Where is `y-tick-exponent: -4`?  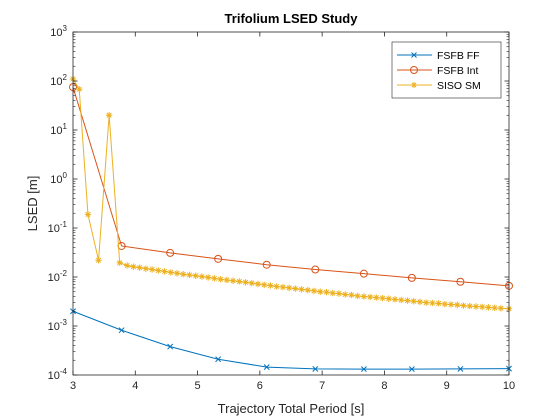 y-tick-exponent: -4 is located at coordinates (64, 371).